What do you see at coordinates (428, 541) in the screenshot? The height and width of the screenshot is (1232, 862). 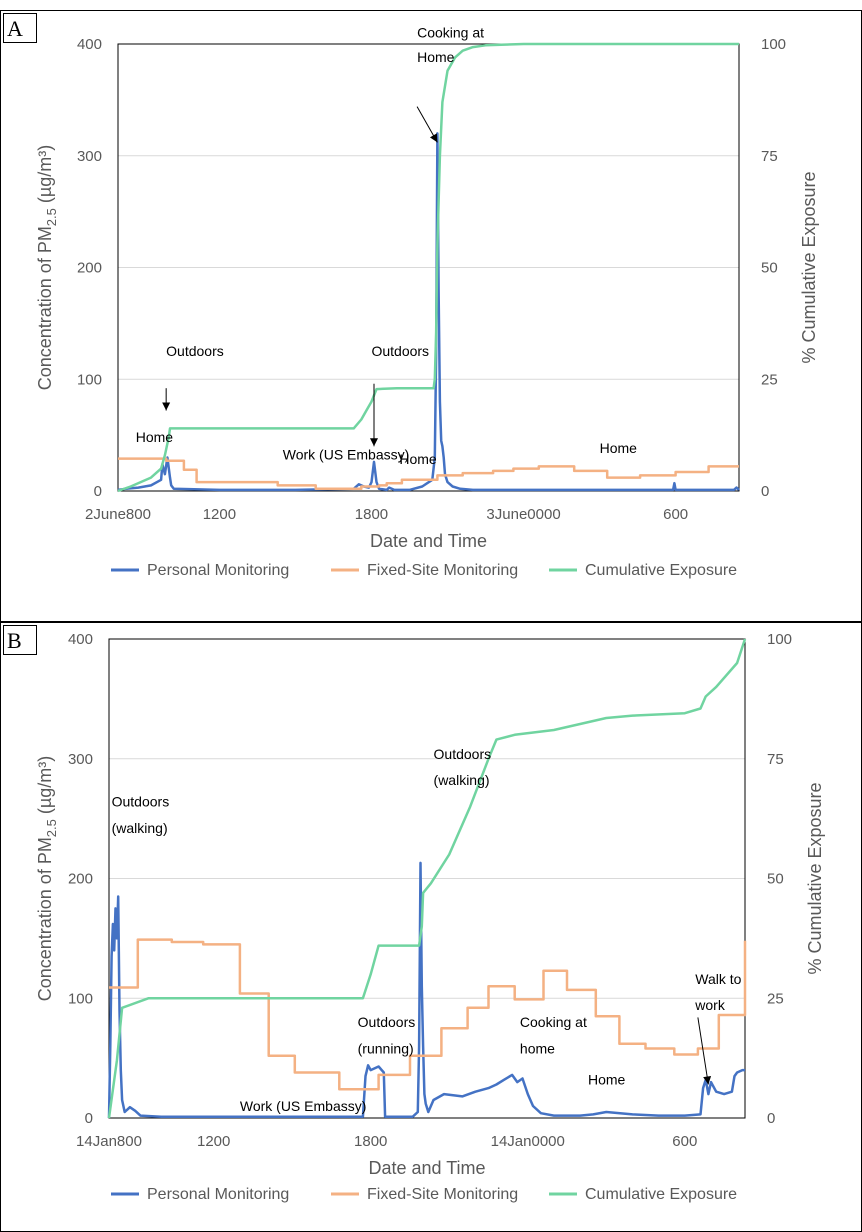 I see `panel-a-x-axis-label: Date and Time` at bounding box center [428, 541].